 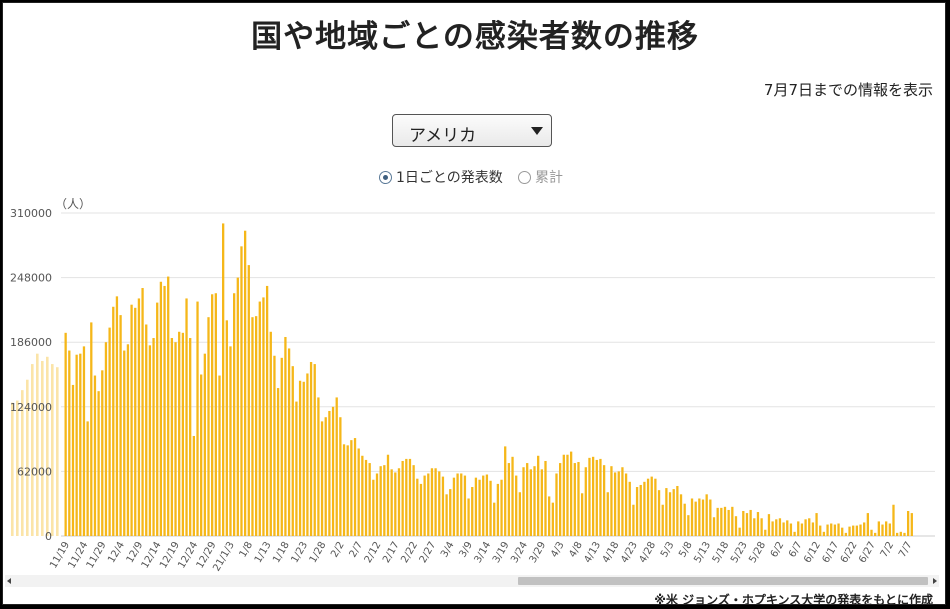 What do you see at coordinates (576, 549) in the screenshot?
I see `x-tick-label: 4/8` at bounding box center [576, 549].